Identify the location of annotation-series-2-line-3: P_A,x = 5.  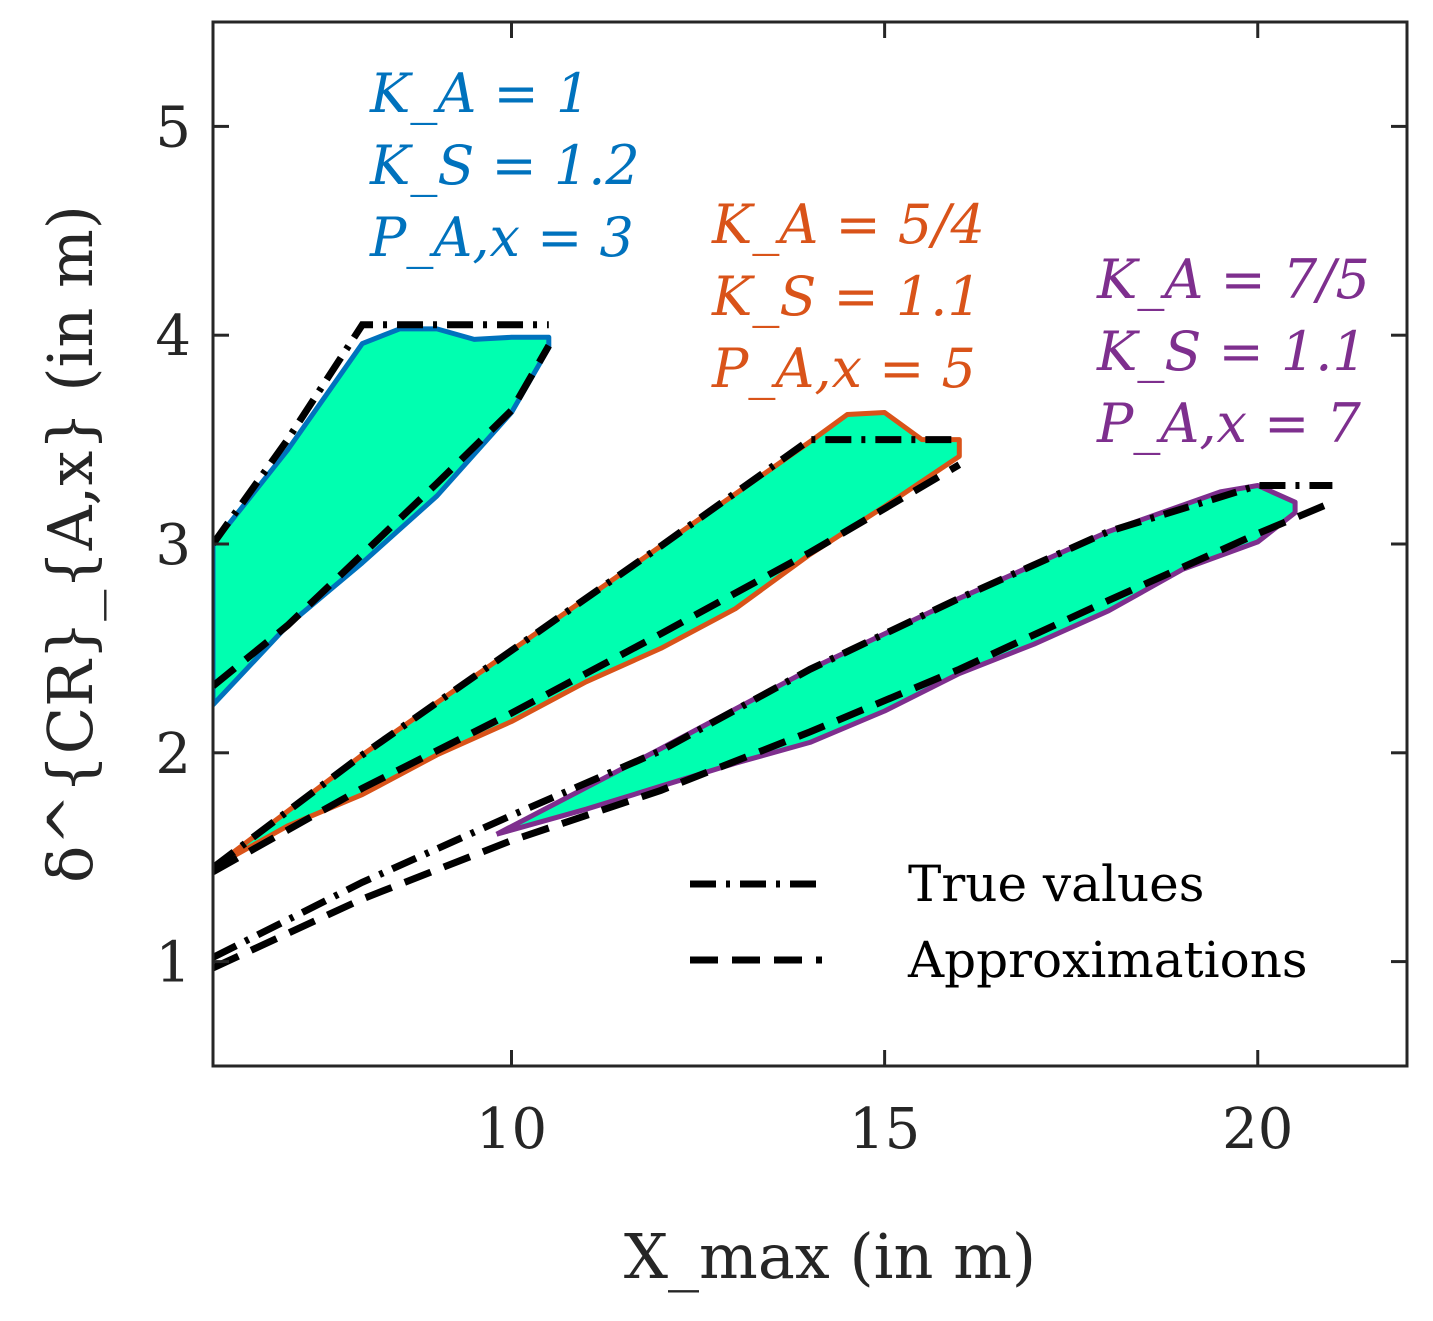
(843, 368).